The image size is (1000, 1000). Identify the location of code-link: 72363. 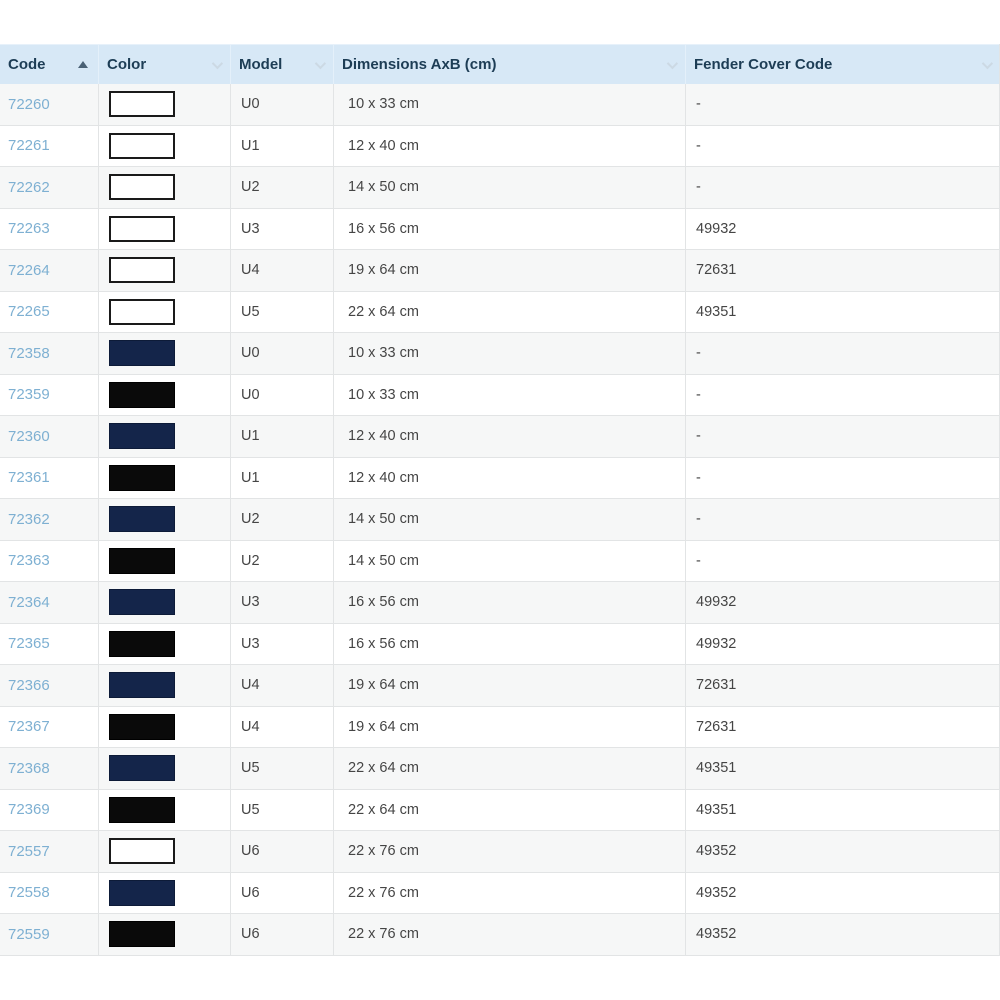
(29, 561).